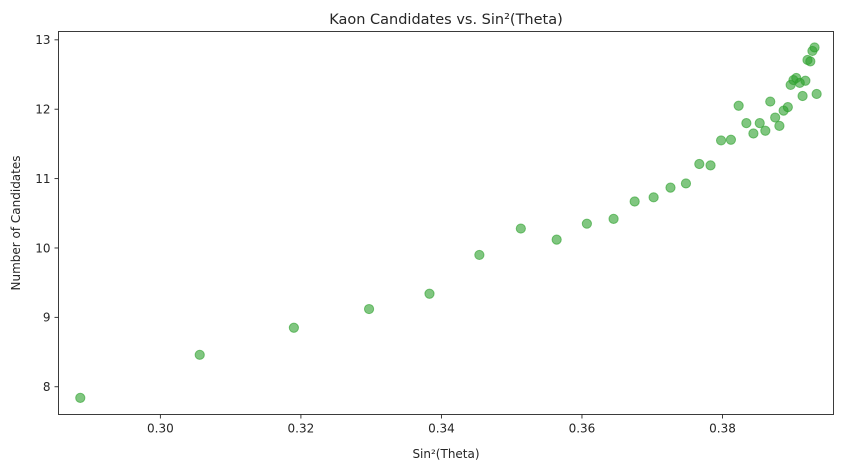 Image resolution: width=842 pixels, height=470 pixels. I want to click on x-axis: 0.30 0.32 0.34 0.36 0.38, so click(441, 425).